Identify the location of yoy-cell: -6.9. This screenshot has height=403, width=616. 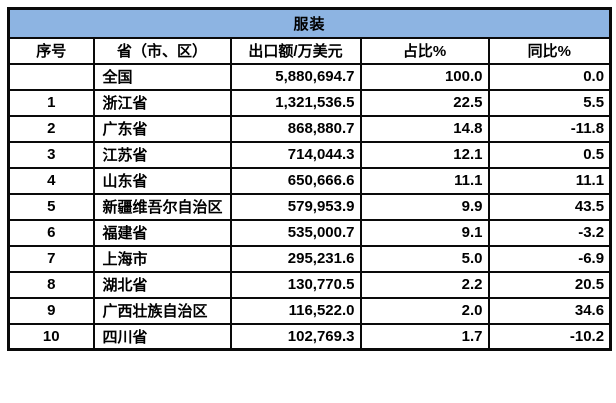
(549, 258).